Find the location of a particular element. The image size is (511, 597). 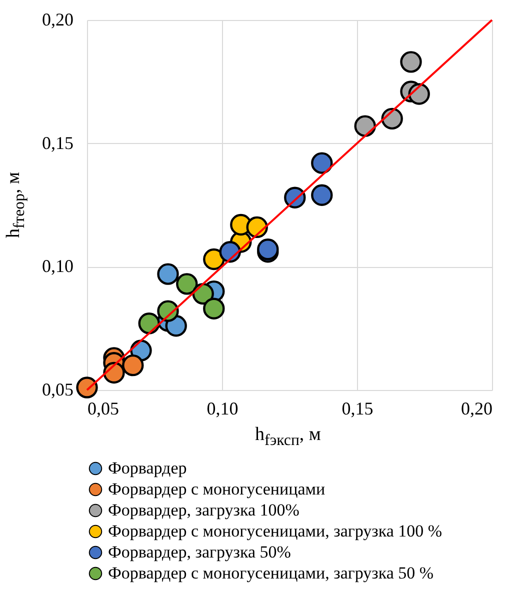

x-axis-title: h$_{fэксп}$, м is located at coordinates (288, 437).